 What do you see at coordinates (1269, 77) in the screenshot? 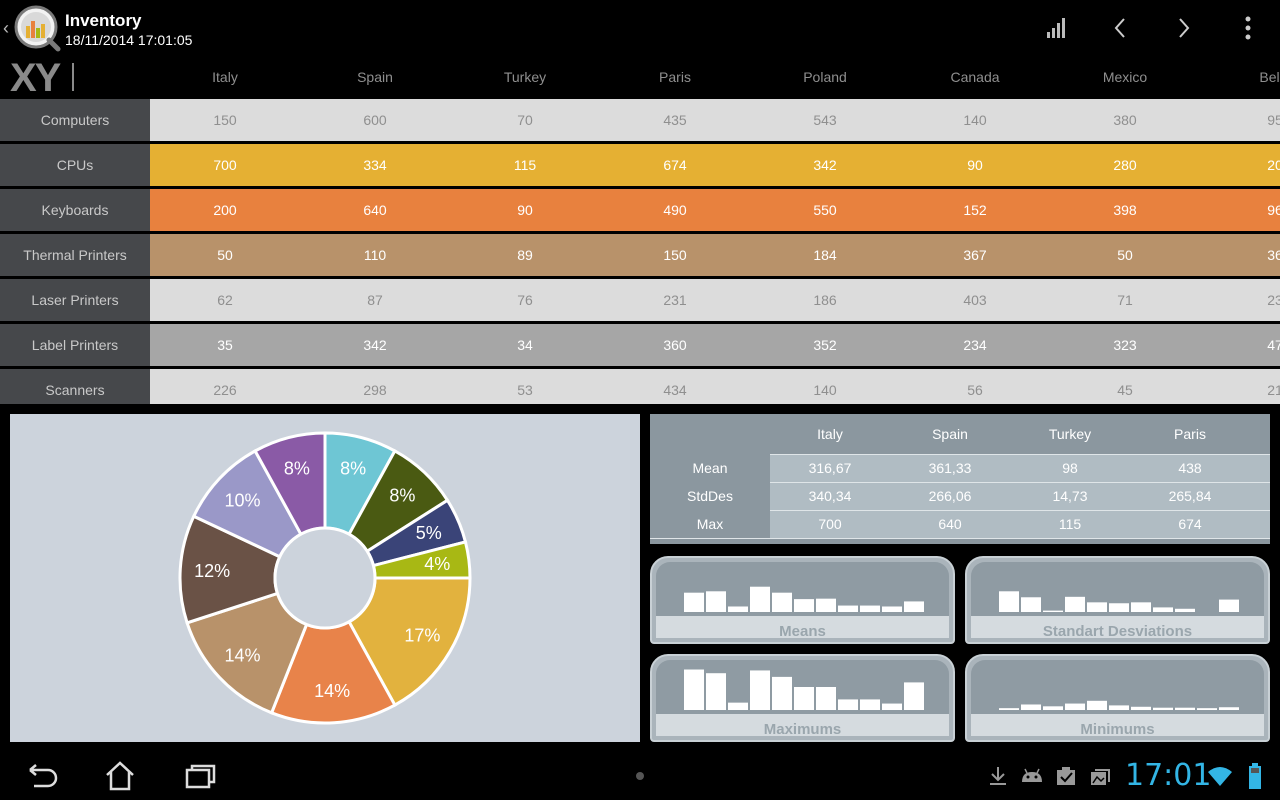
I see `column-header: Belgi` at bounding box center [1269, 77].